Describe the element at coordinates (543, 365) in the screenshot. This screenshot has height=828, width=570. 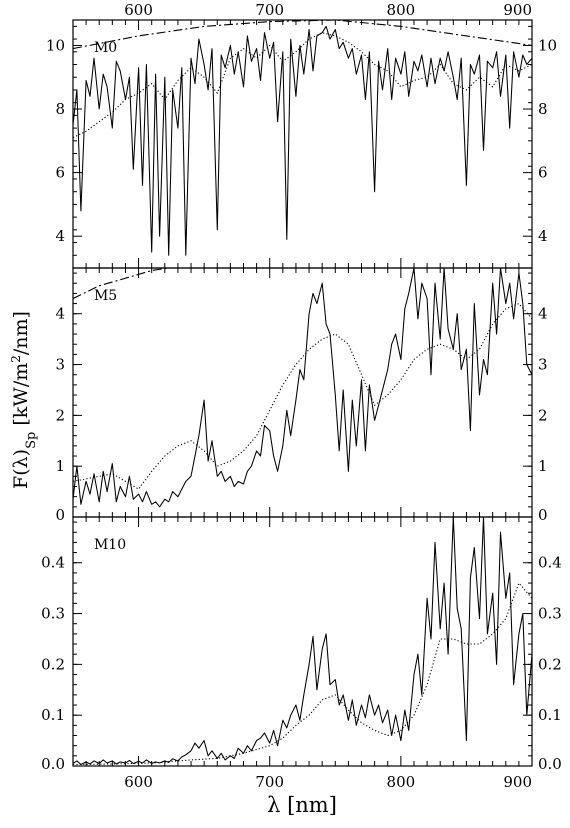
I see `y-tick-label-right: 3` at that location.